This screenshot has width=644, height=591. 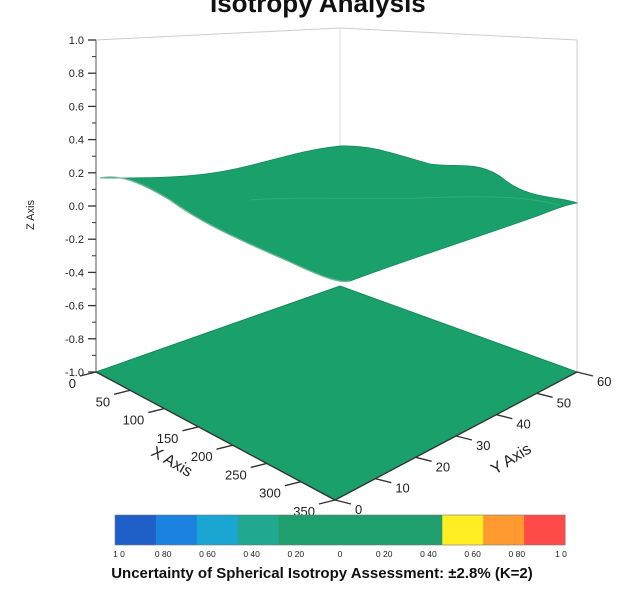 I want to click on x-tick-label: 150, so click(x=168, y=438).